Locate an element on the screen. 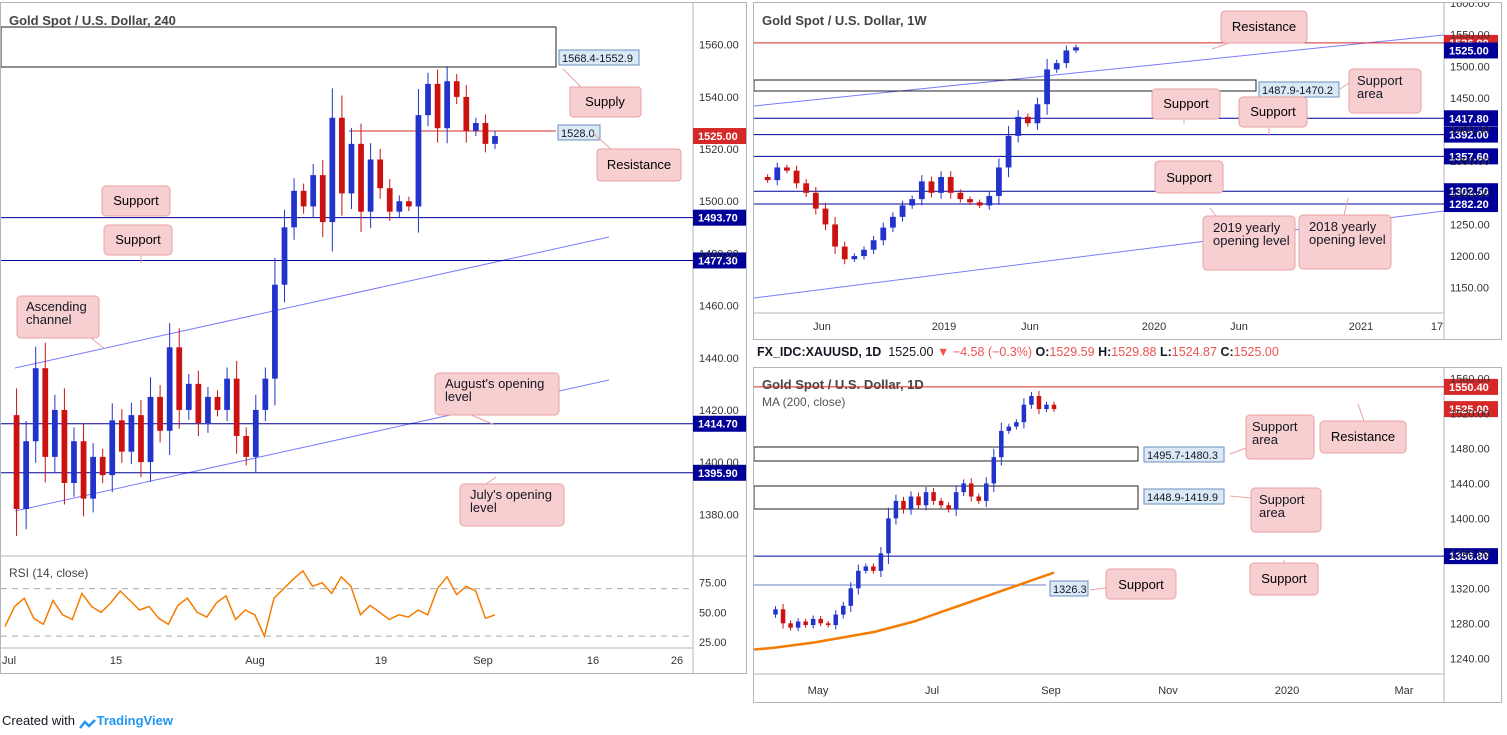 This screenshot has height=735, width=1507. info-price: 1525.00 is located at coordinates (911, 352).